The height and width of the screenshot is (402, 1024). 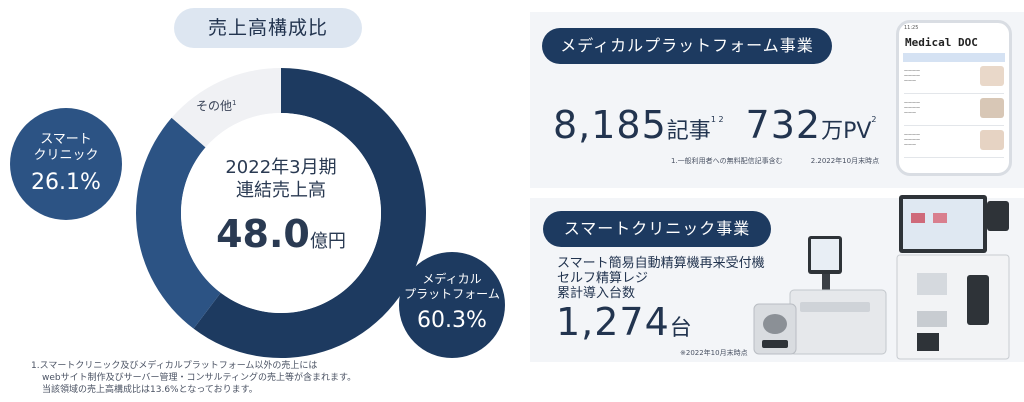 I want to click on clinic-note: ※2022年10月末時点, so click(x=714, y=353).